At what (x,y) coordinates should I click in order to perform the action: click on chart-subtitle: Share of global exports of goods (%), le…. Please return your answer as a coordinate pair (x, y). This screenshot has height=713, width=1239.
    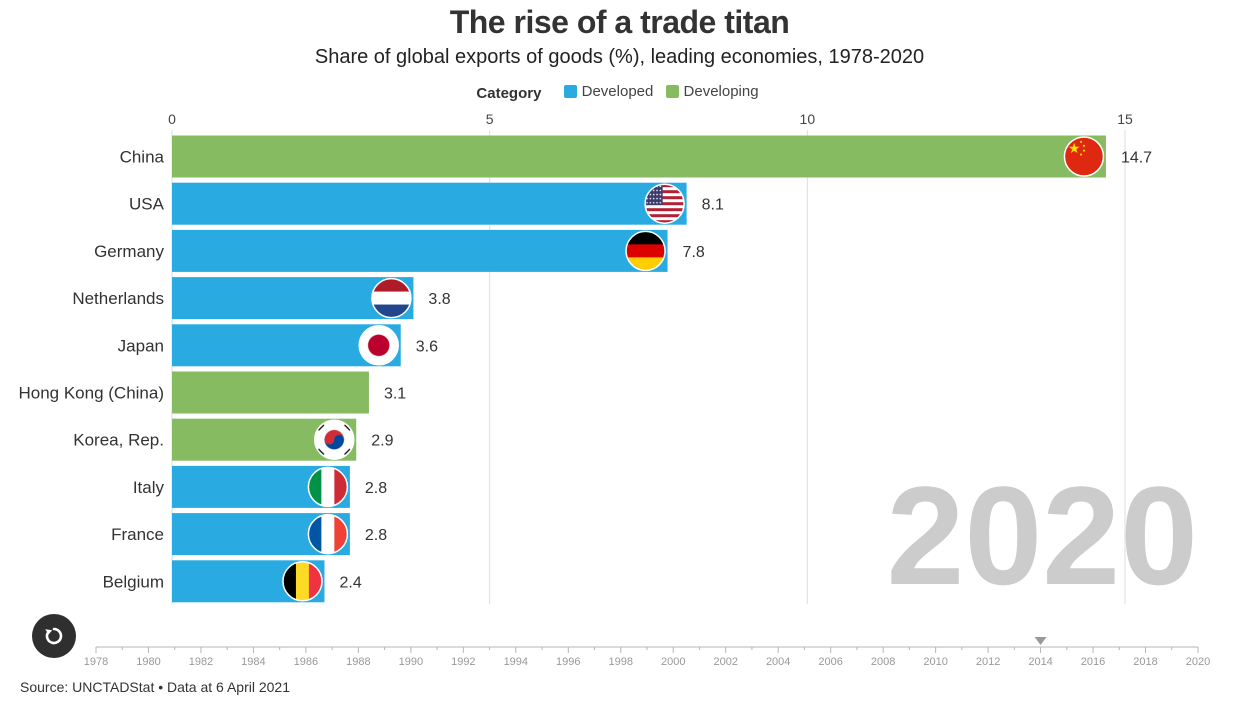
    Looking at the image, I should click on (619, 57).